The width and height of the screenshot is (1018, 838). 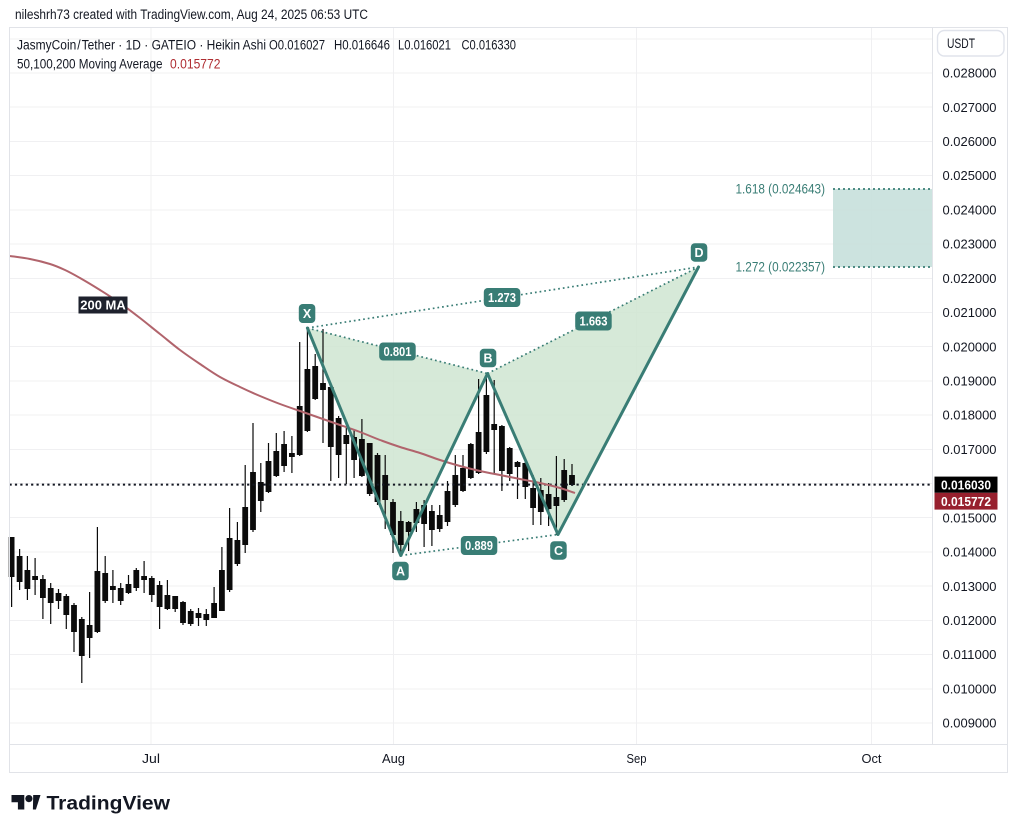 I want to click on svg-text: O0.016027, so click(x=297, y=45).